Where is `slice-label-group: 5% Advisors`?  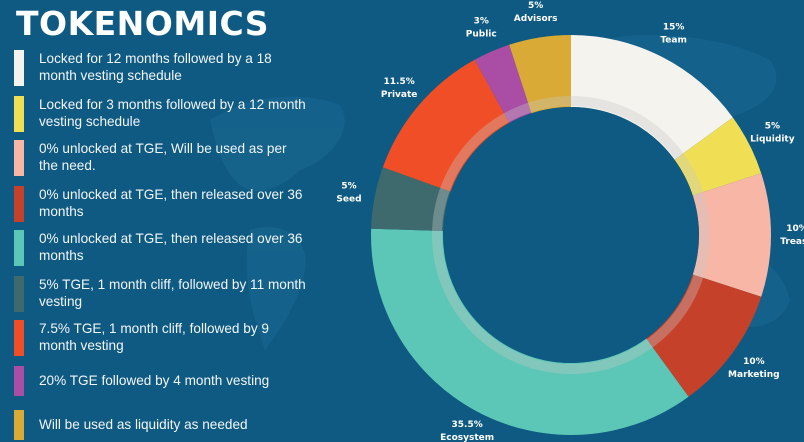 slice-label-group: 5% Advisors is located at coordinates (536, 12).